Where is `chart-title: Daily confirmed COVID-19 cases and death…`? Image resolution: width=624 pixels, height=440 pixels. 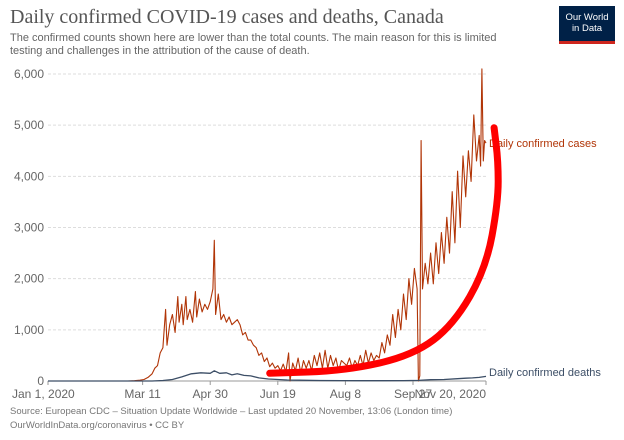 chart-title: Daily confirmed COVID-19 cases and death… is located at coordinates (227, 17).